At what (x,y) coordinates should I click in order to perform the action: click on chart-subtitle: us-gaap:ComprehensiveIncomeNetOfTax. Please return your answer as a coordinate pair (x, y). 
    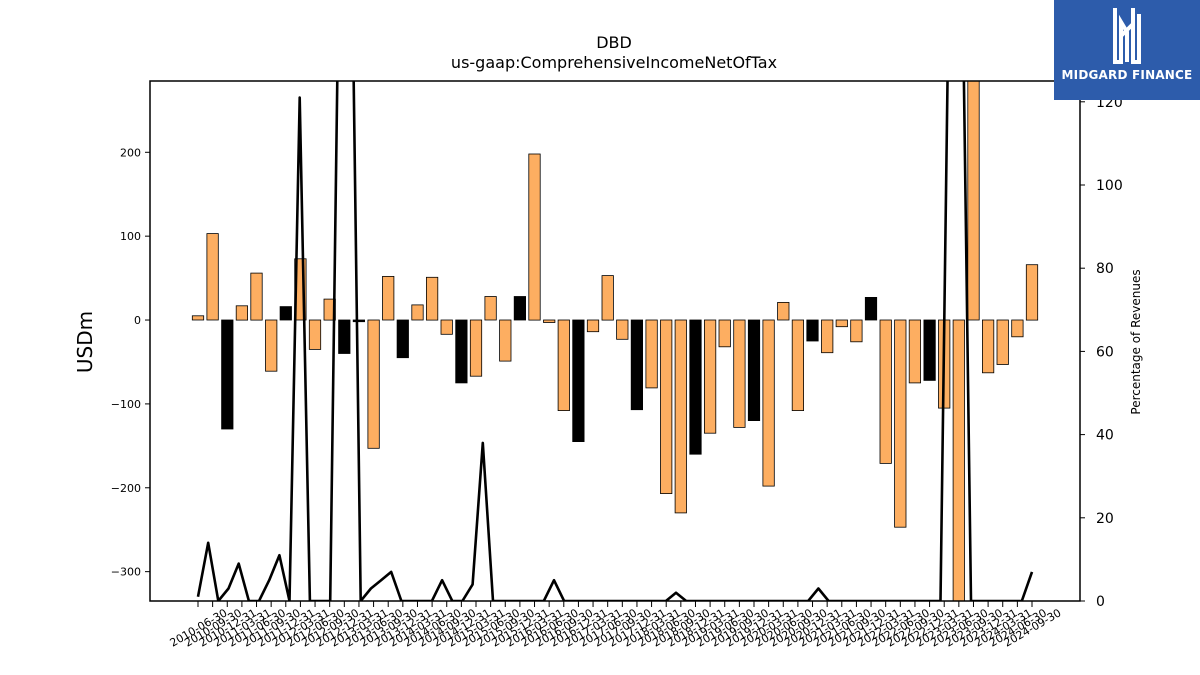
    Looking at the image, I should click on (614, 62).